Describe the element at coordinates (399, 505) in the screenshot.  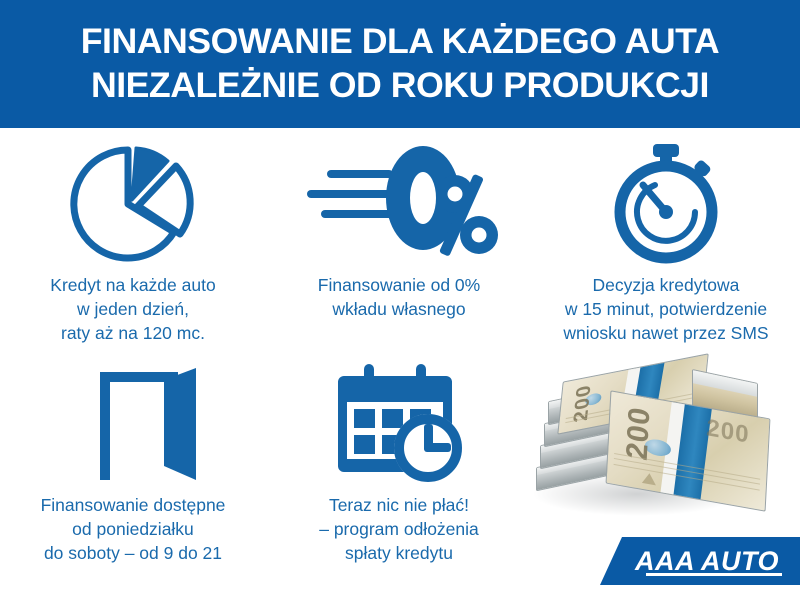
I see `caption-line: Teraz nic nie płać!` at that location.